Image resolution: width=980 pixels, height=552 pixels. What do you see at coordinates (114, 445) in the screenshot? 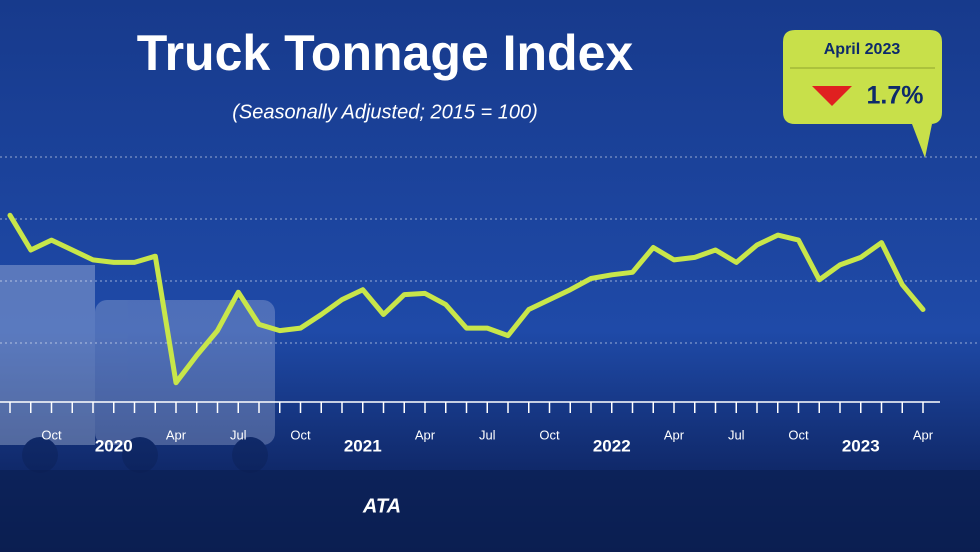
I see `year-label: 2020` at bounding box center [114, 445].